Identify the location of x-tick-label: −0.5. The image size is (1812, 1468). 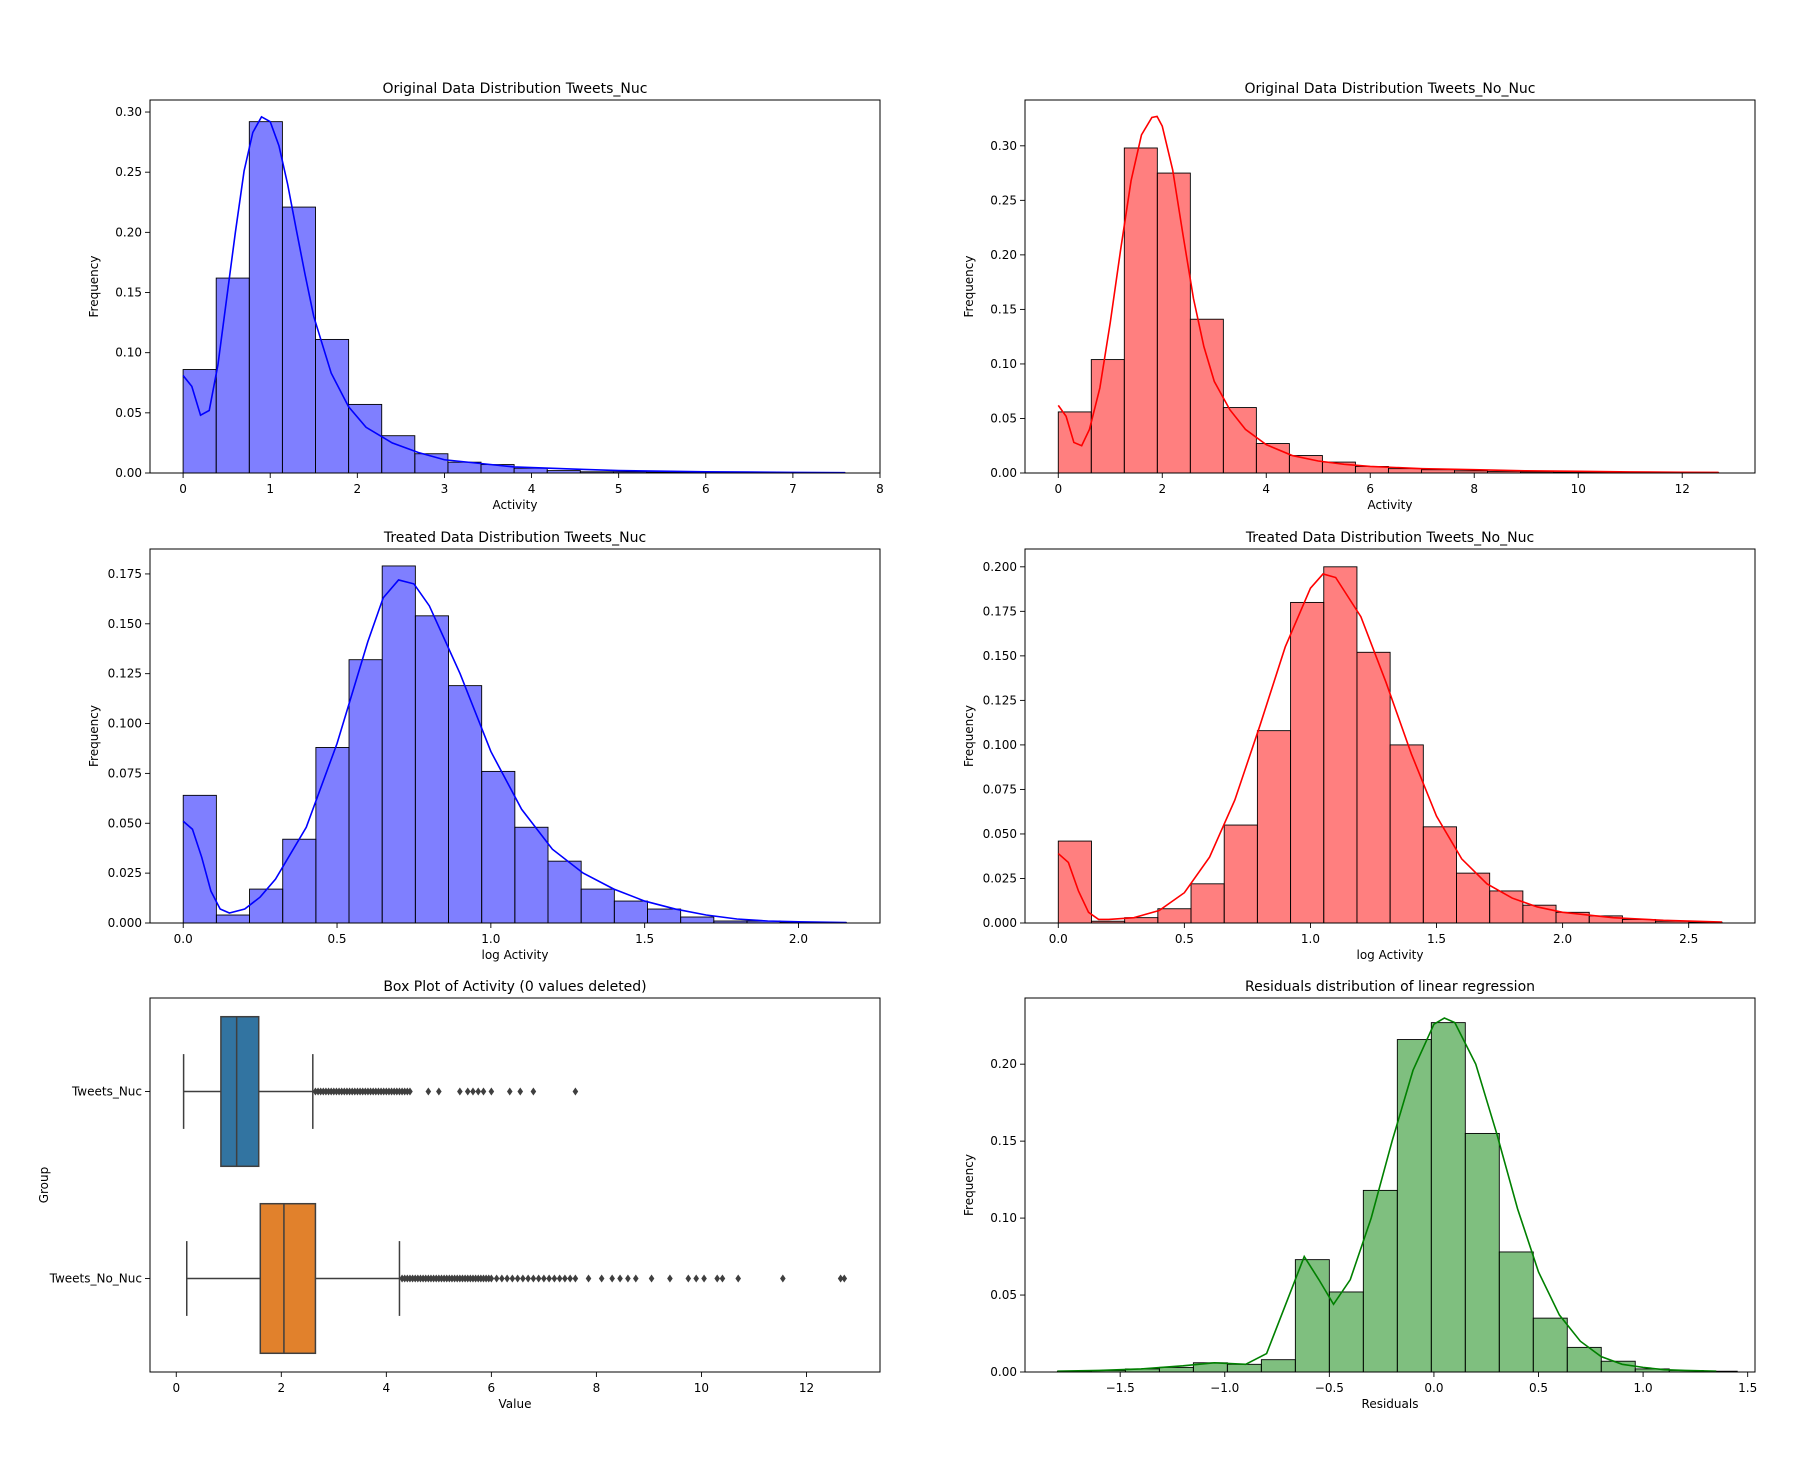
(1329, 1388).